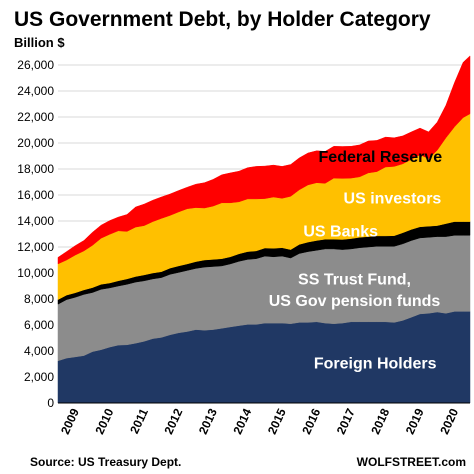  Describe the element at coordinates (340, 232) in the screenshot. I see `area-label: US Banks` at that location.